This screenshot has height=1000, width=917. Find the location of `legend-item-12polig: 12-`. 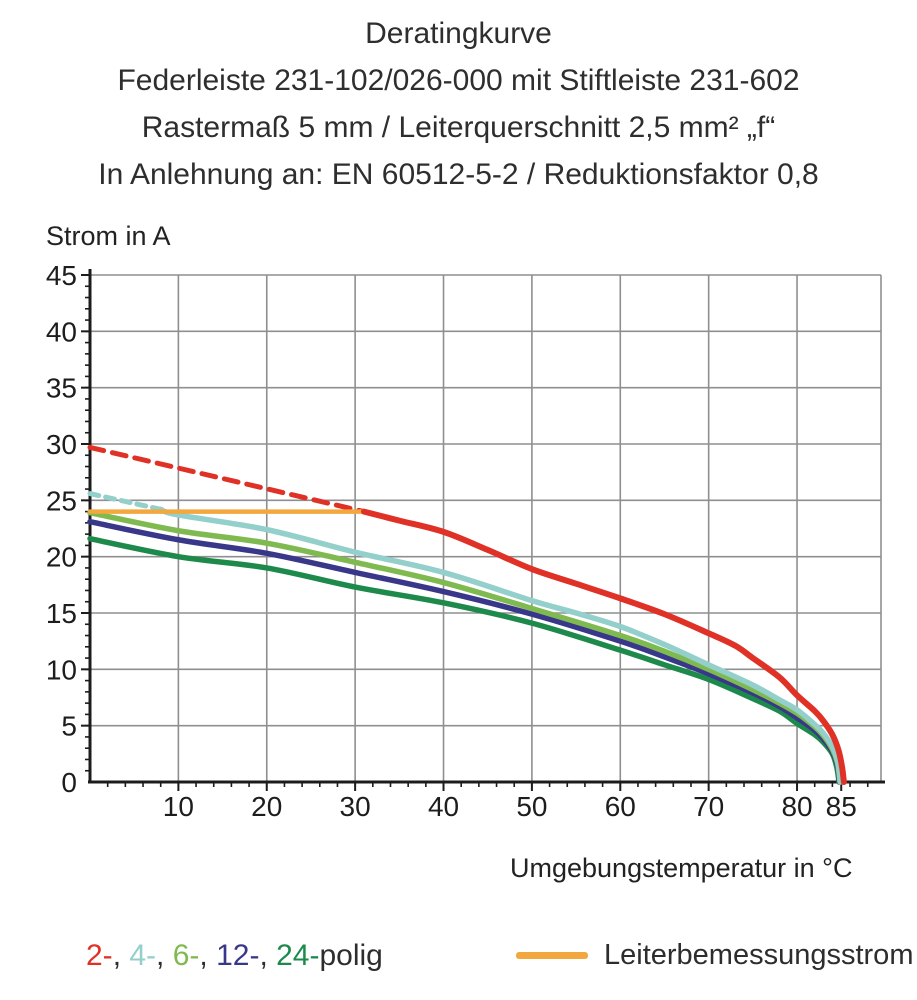

legend-item-12polig: 12- is located at coordinates (238, 955).